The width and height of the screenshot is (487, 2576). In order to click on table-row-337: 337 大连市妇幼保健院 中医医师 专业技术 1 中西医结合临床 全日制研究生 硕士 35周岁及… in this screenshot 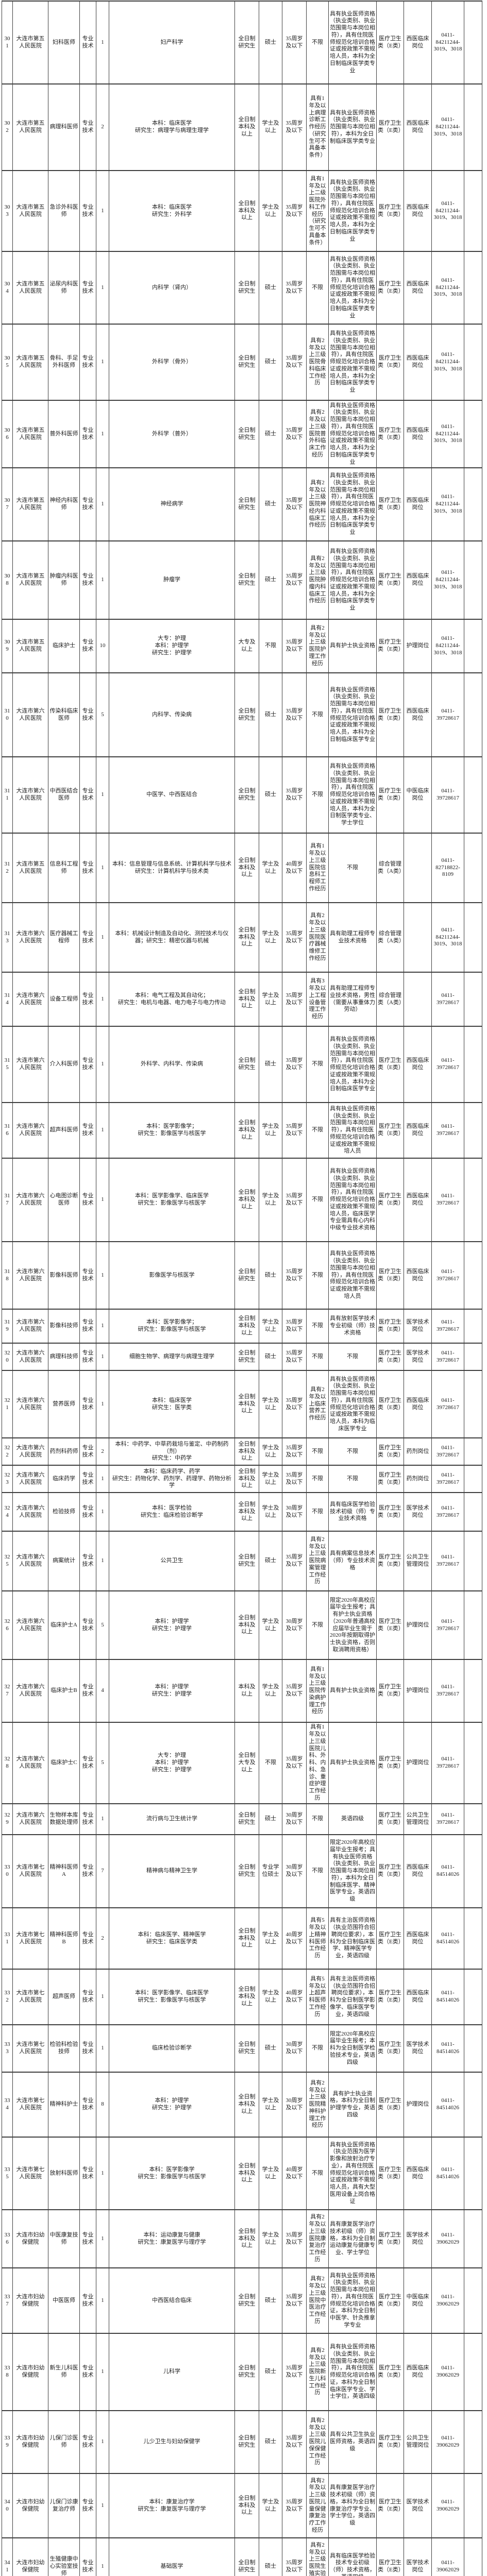, I will do `click(242, 2300)`.